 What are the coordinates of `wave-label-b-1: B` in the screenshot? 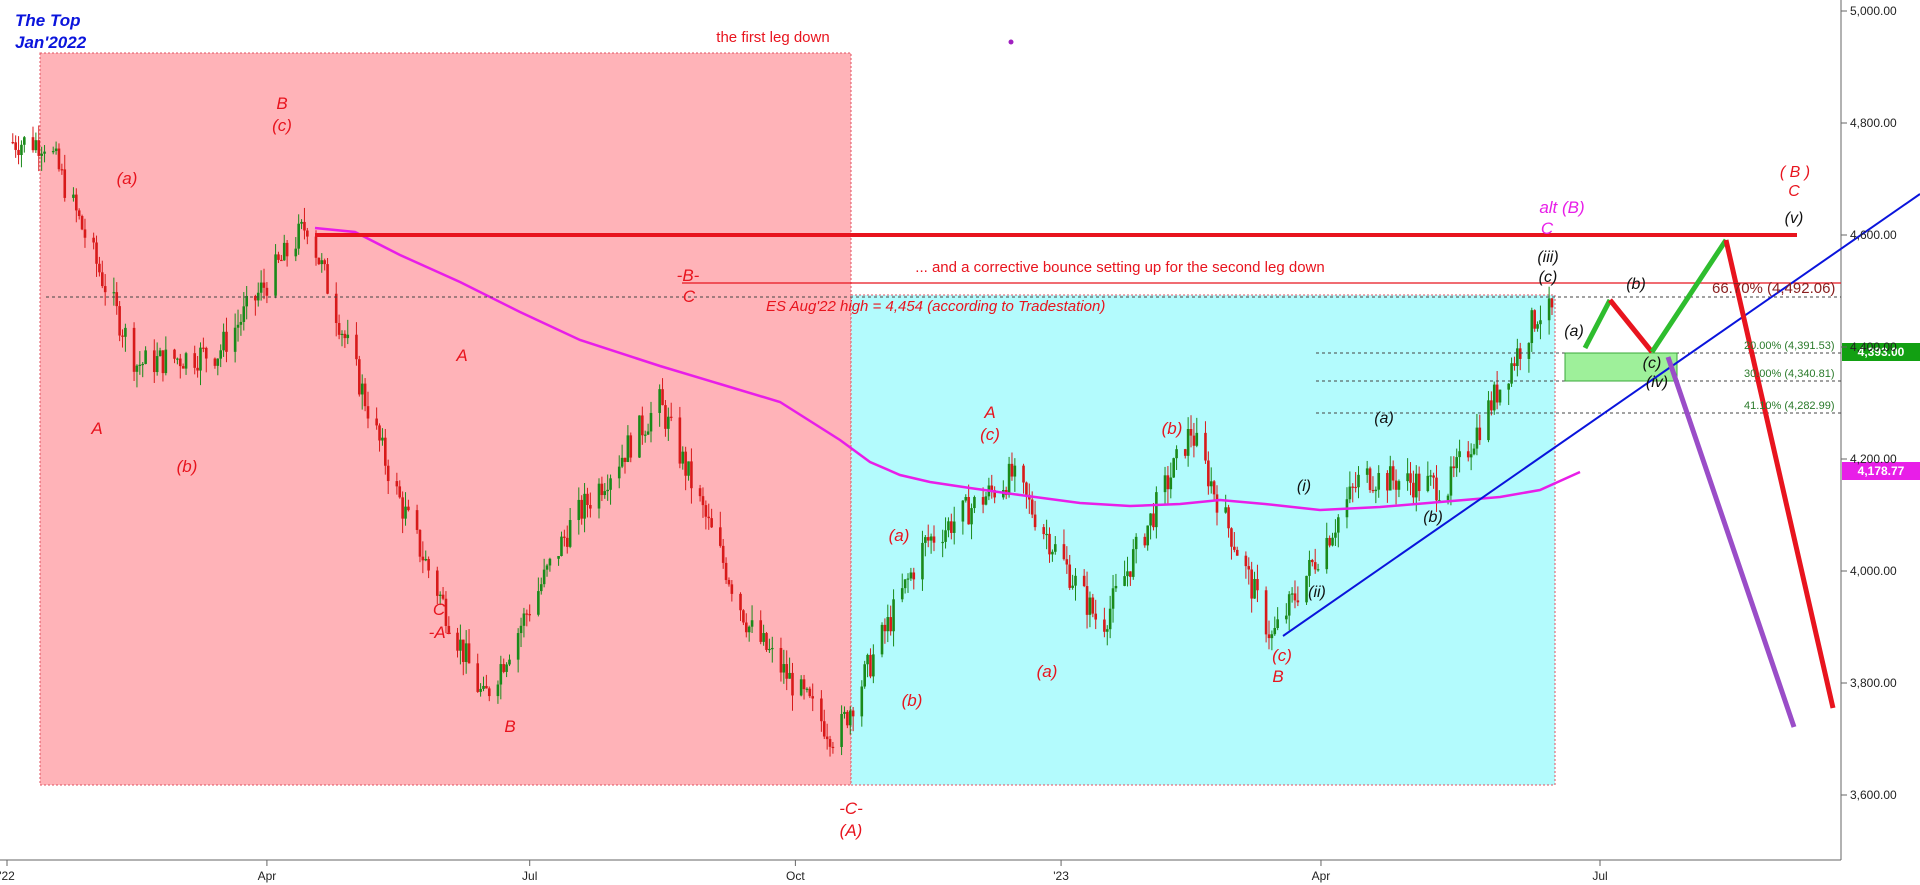 It's located at (281, 103).